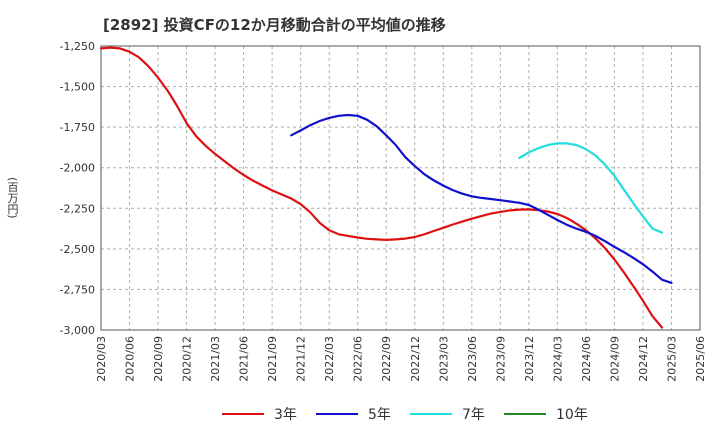  I want to click on legend-label: 10年, so click(572, 415).